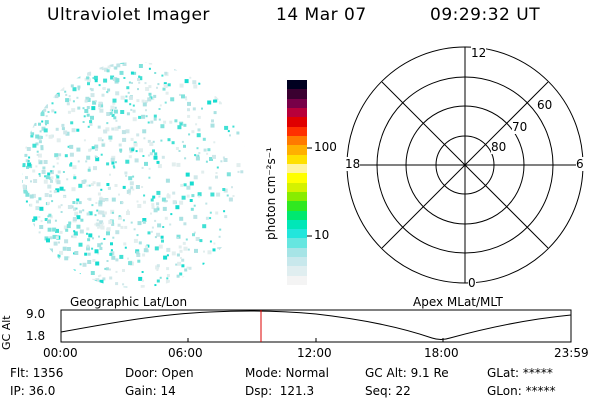 The image size is (600, 400). I want to click on status-gain: Gain: 14, so click(150, 391).